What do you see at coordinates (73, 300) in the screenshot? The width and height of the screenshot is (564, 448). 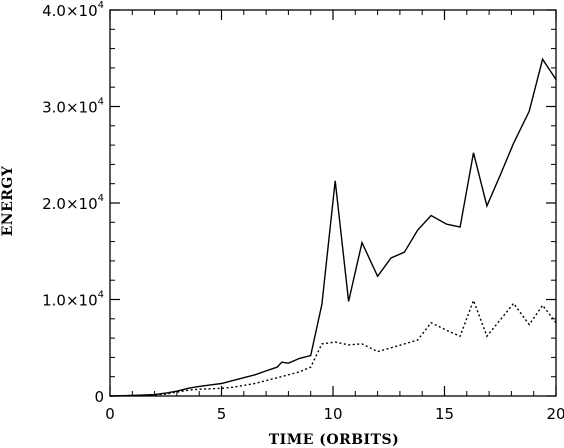 I see `y-tick-label: 1.0×10⁴` at bounding box center [73, 300].